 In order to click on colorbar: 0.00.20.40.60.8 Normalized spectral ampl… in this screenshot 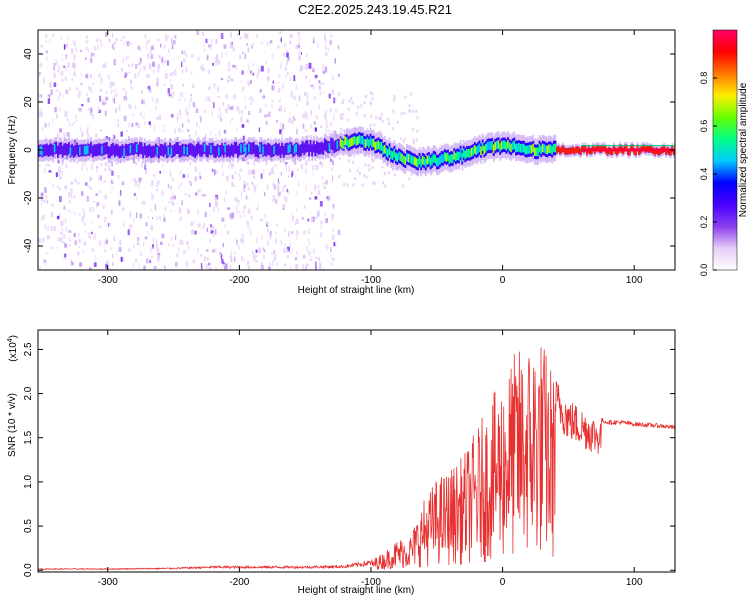, I will do `click(724, 152)`.